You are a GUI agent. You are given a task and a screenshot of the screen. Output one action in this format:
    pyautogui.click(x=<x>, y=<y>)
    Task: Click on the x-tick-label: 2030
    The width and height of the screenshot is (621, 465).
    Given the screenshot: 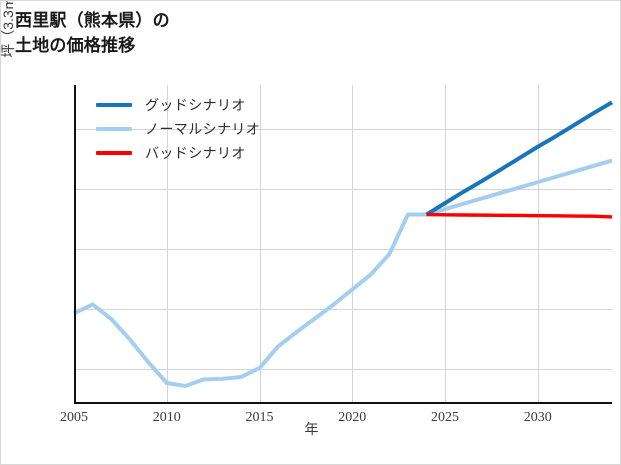 What is the action you would take?
    pyautogui.click(x=537, y=417)
    